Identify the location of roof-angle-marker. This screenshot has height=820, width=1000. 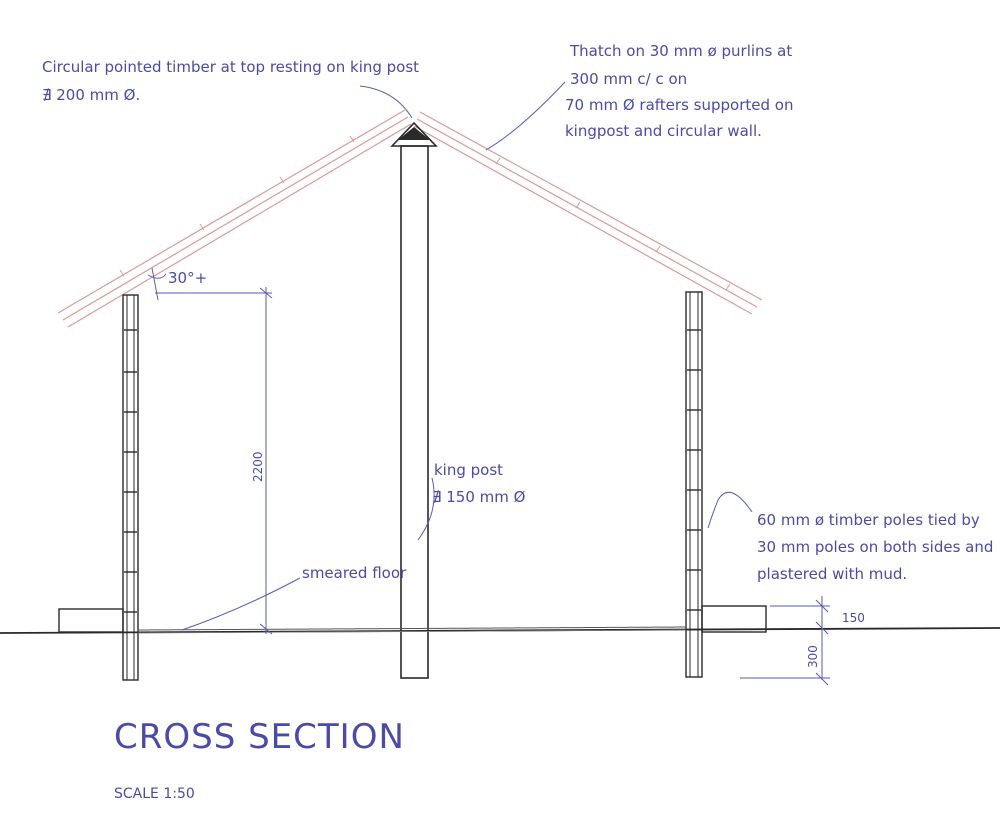
(157, 284).